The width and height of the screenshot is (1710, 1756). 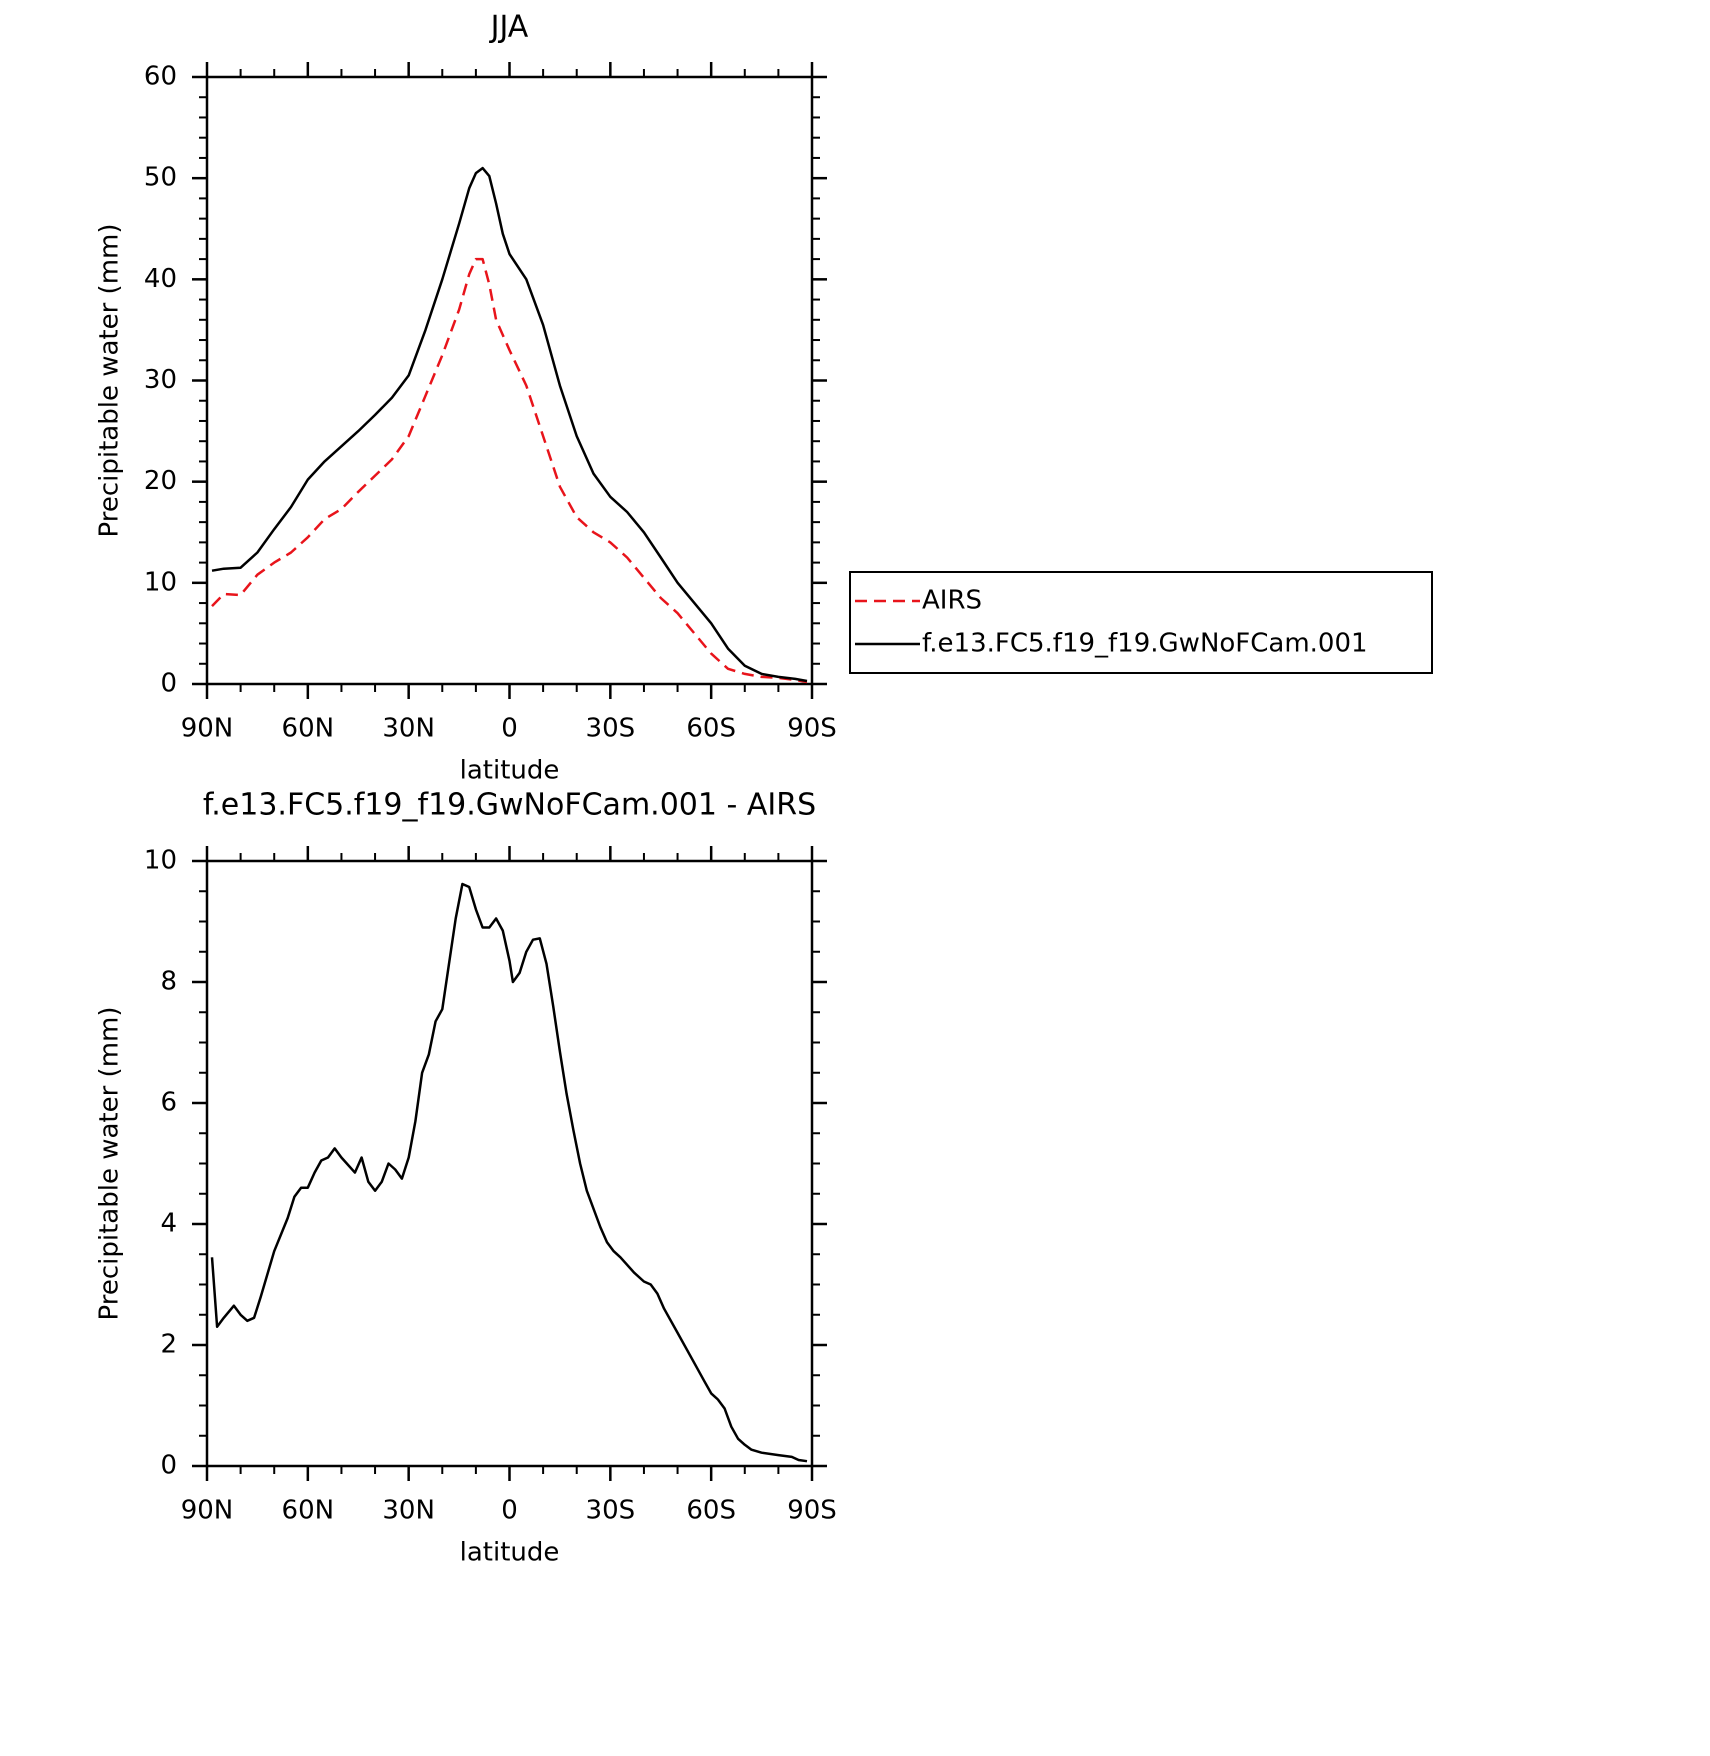 I want to click on chart-title: f.e13.FC5.f19_f19.GwNoFCam.001 - AIRS, so click(x=509, y=805).